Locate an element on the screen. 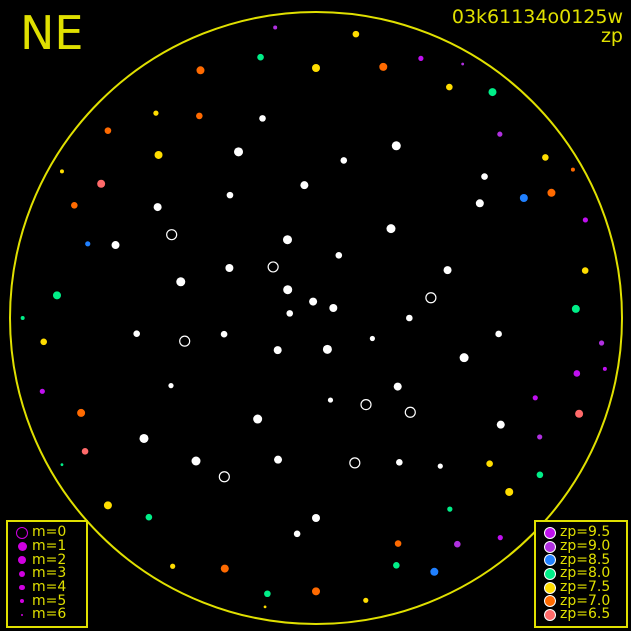 The image size is (631, 631). zp-legend-label: zp=8.0 is located at coordinates (585, 573).